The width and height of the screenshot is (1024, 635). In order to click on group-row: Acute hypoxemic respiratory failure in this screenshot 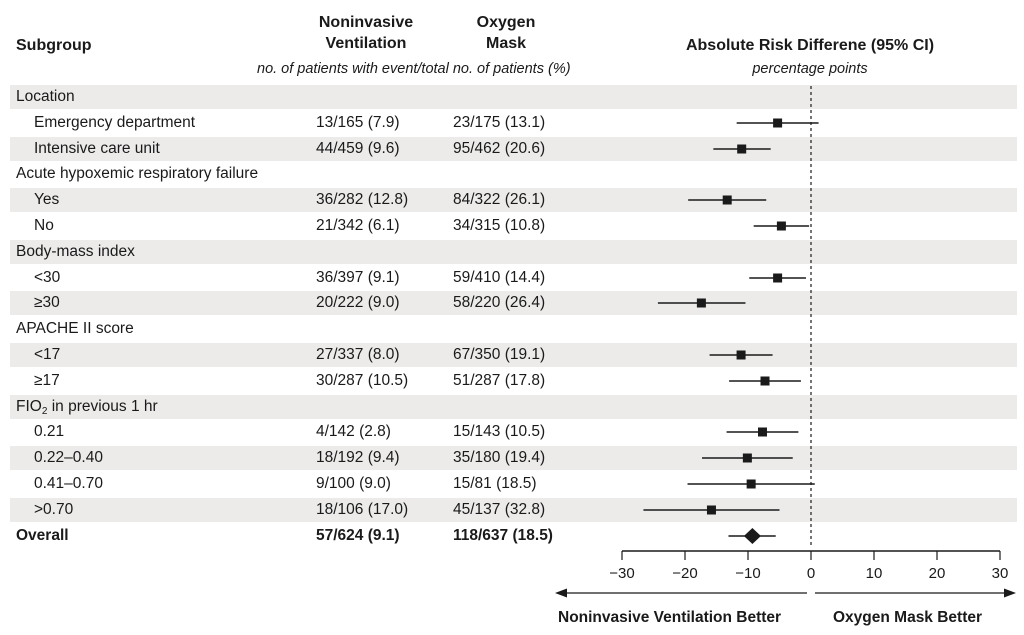, I will do `click(513, 174)`.